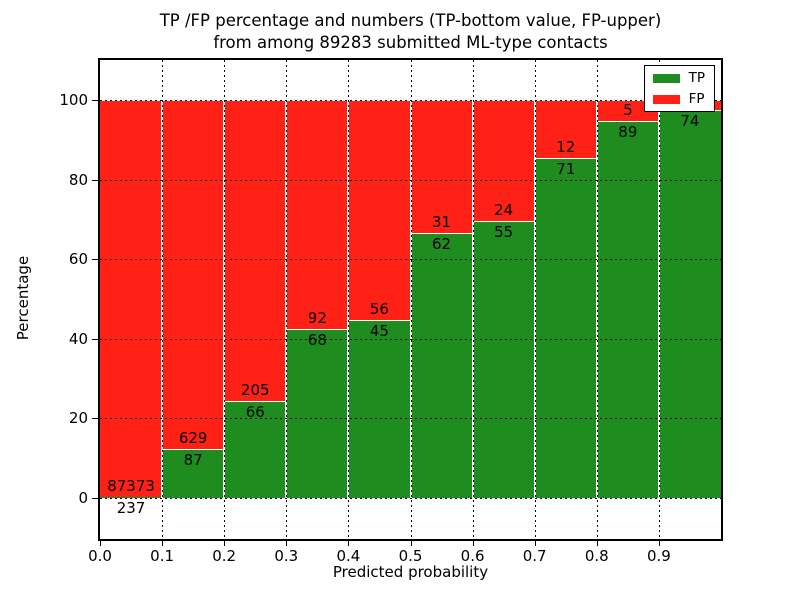 This screenshot has height=600, width=800. I want to click on legend-item-tp: TP, so click(678, 78).